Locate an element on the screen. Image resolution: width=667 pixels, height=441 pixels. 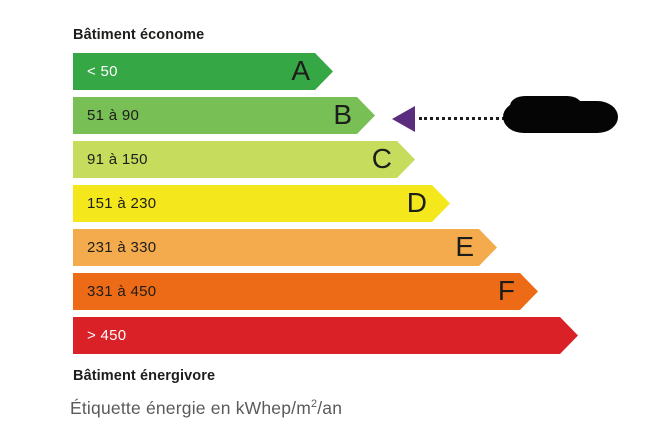
energy-units-exponent: 2 is located at coordinates (314, 404).